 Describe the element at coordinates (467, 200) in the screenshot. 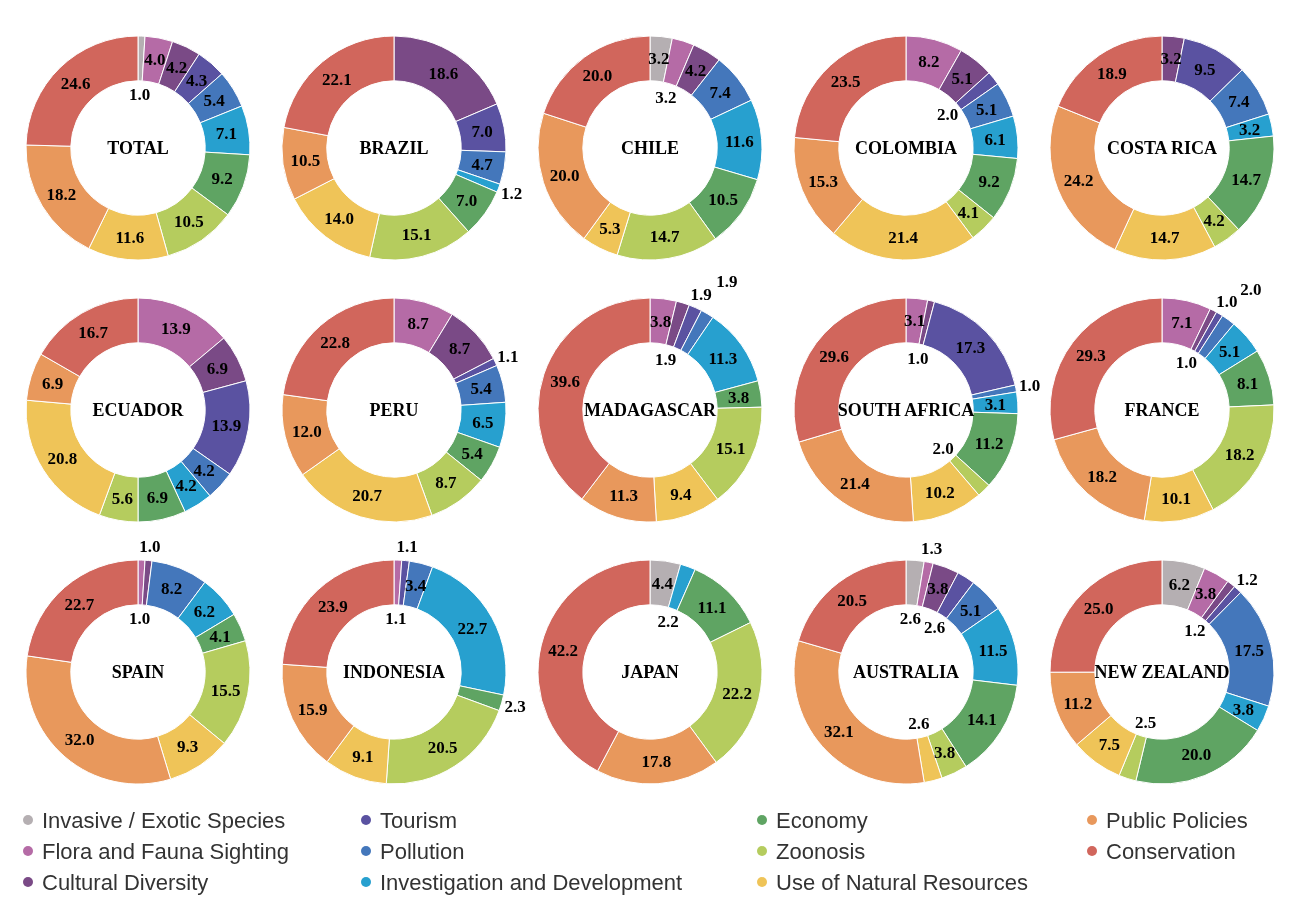

I see `data-label: 7.0` at that location.